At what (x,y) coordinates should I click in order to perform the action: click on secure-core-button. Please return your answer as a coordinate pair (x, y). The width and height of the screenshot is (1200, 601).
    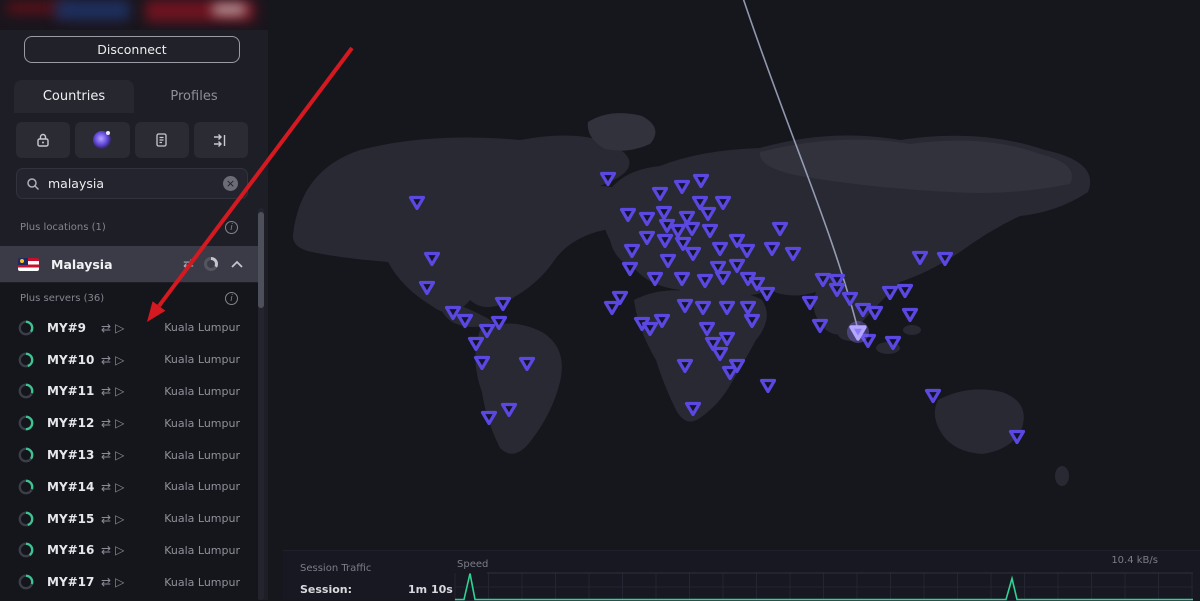
    Looking at the image, I should click on (43, 140).